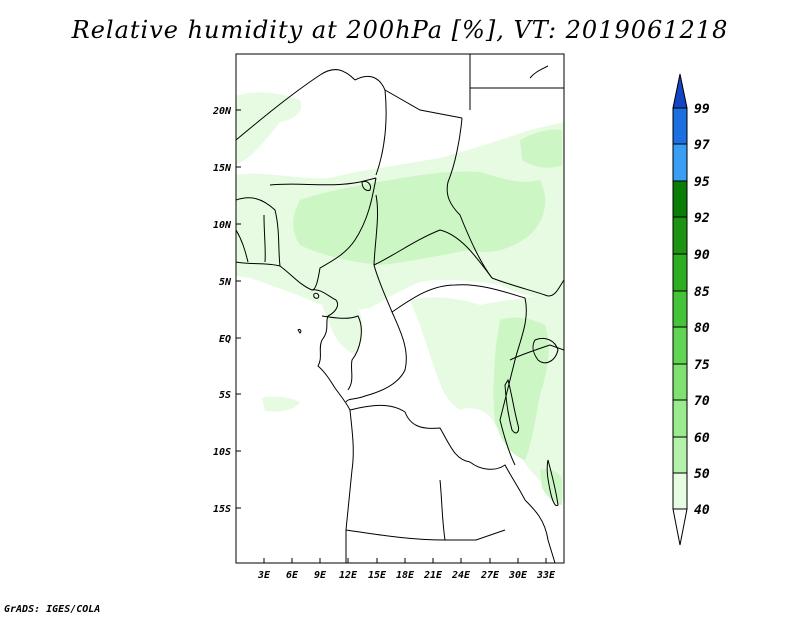  What do you see at coordinates (320, 575) in the screenshot?
I see `lon-label: 9E` at bounding box center [320, 575].